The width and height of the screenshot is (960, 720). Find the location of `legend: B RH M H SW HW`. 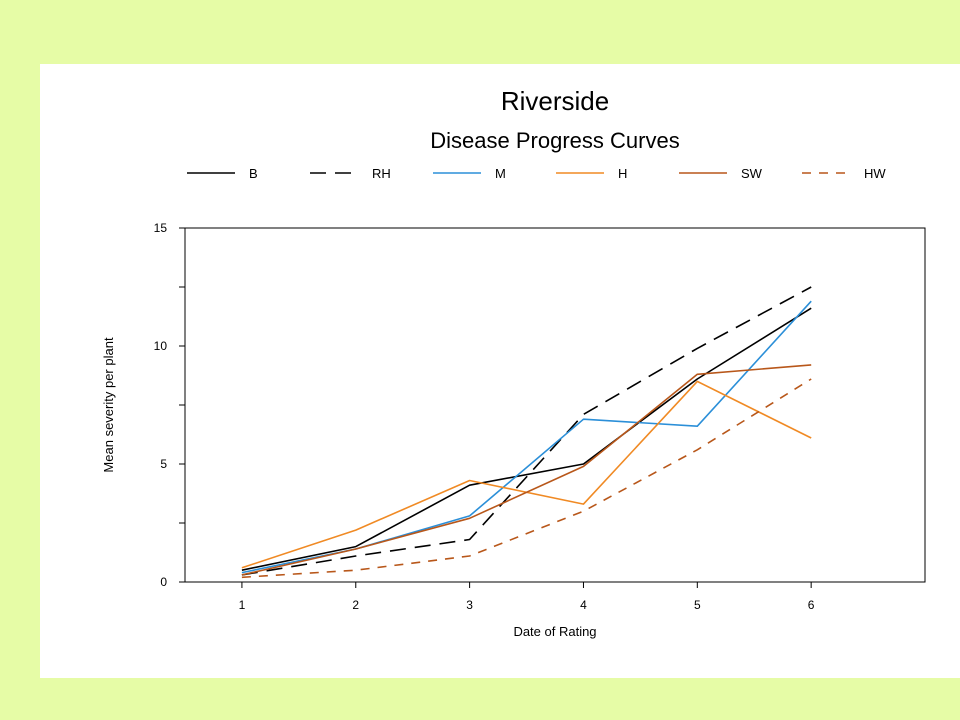

legend: B RH M H SW HW is located at coordinates (536, 173).